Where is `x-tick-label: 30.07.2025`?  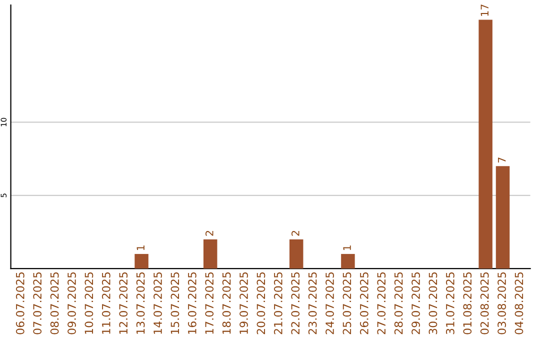
x-tick-label: 30.07.2025 is located at coordinates (433, 303).